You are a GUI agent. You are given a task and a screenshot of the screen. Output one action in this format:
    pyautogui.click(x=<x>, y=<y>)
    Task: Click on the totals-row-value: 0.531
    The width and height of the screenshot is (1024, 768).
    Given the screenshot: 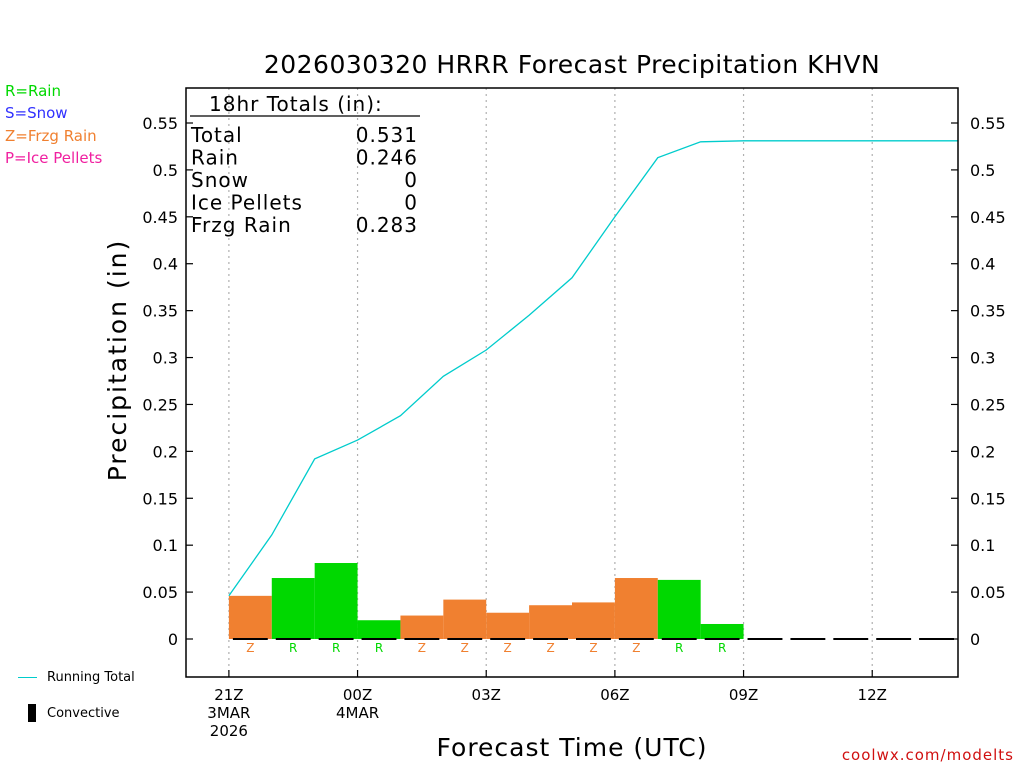 What is the action you would take?
    pyautogui.click(x=387, y=135)
    